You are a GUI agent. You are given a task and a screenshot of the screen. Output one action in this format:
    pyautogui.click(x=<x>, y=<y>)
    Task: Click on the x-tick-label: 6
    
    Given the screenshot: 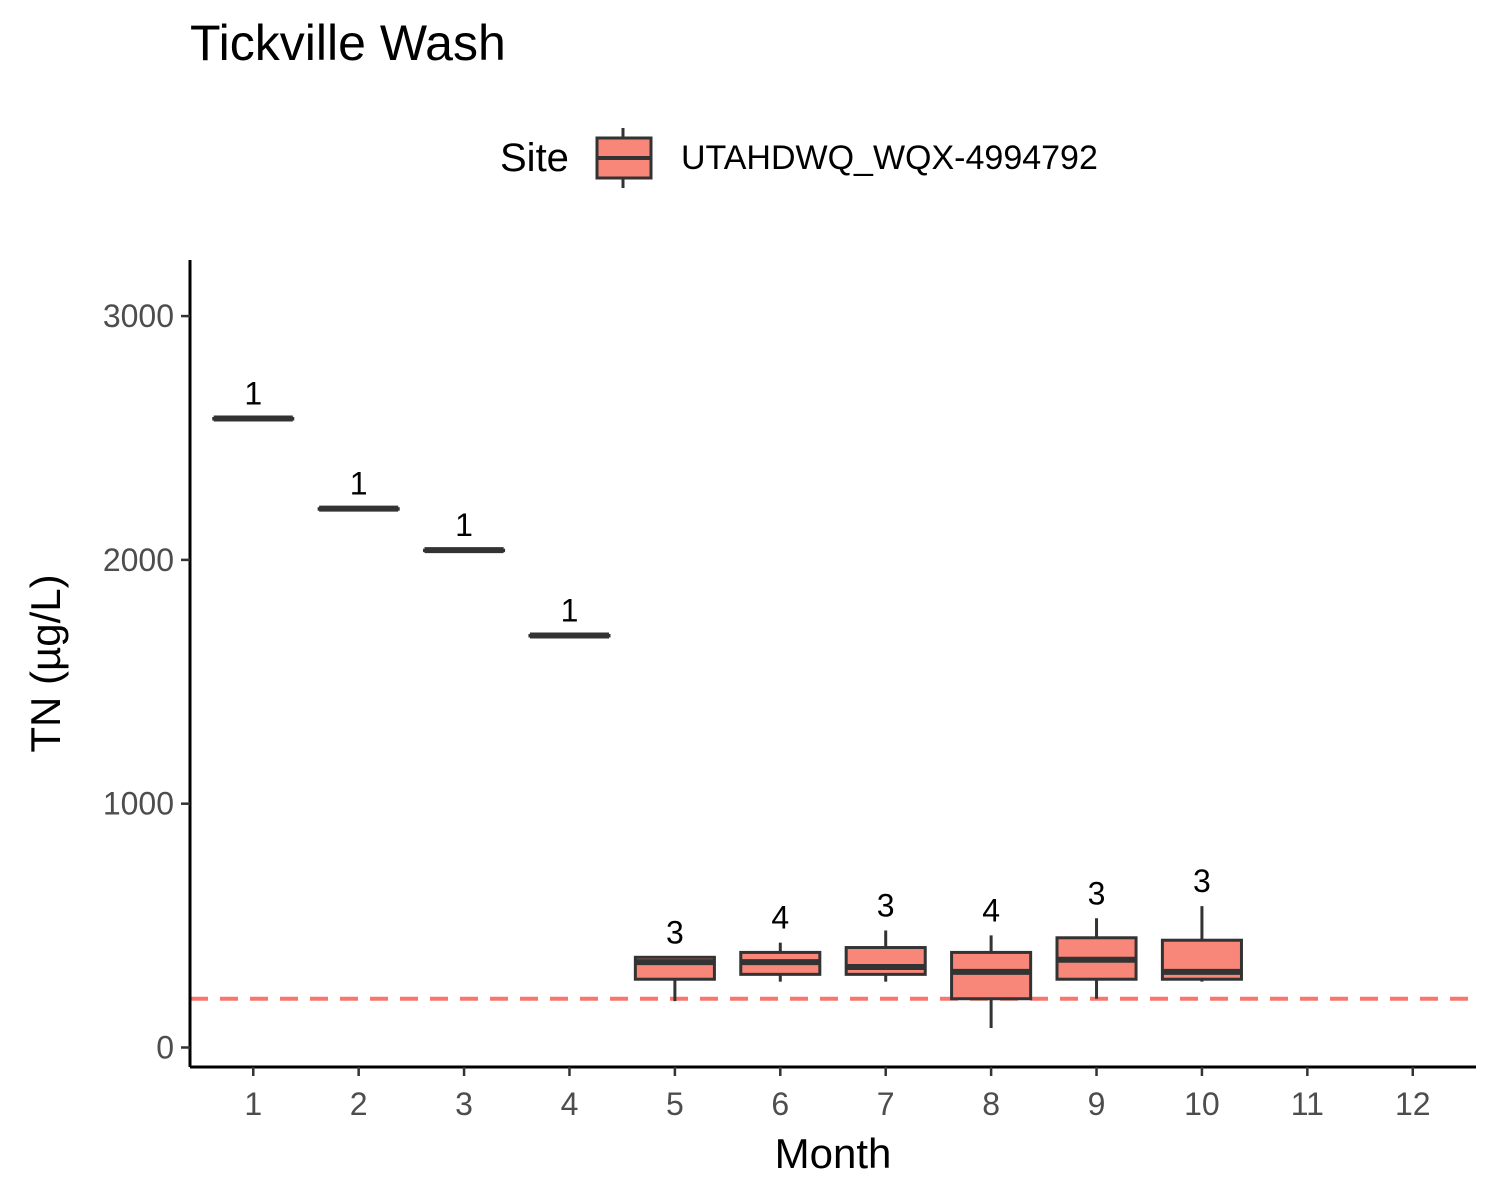 What is the action you would take?
    pyautogui.click(x=780, y=1104)
    